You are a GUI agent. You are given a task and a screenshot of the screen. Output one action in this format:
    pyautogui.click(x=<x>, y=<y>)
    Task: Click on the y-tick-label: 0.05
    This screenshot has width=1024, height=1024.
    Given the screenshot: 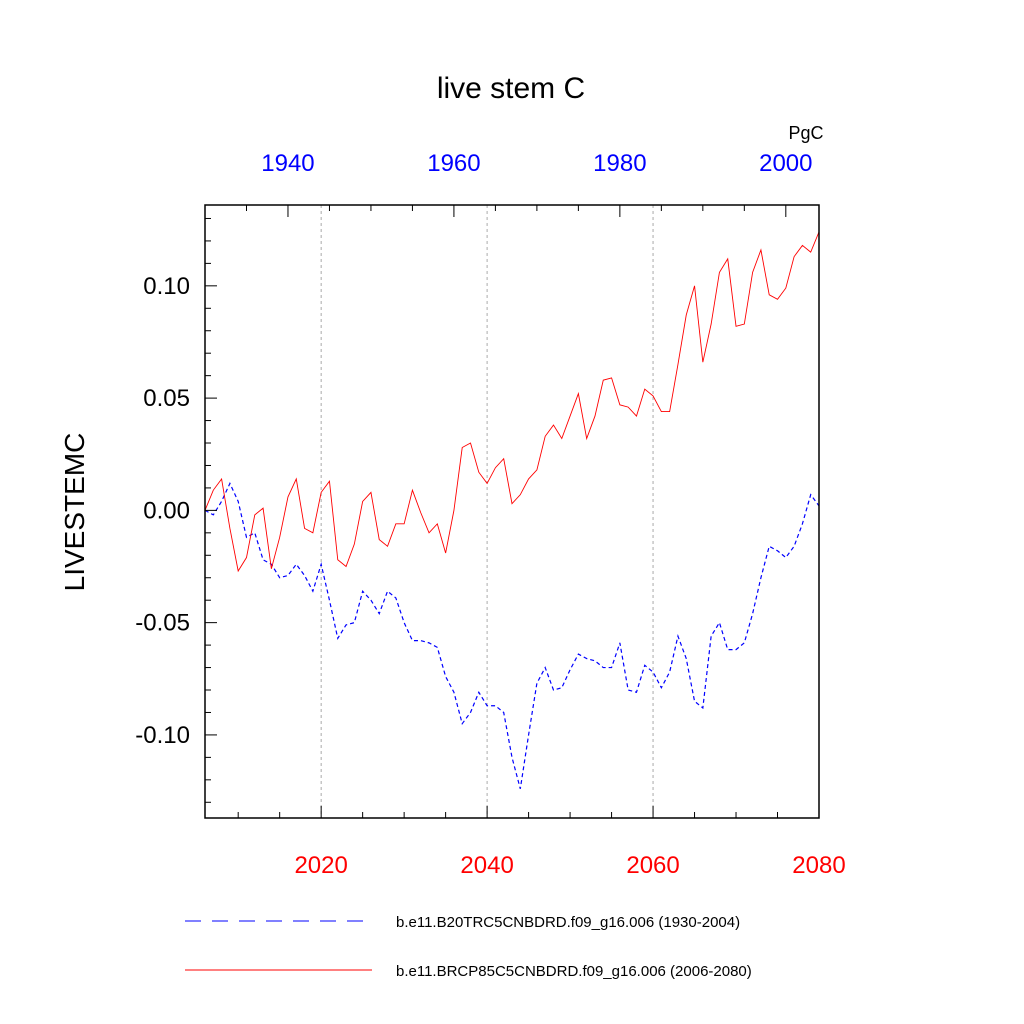 What is the action you would take?
    pyautogui.click(x=166, y=398)
    